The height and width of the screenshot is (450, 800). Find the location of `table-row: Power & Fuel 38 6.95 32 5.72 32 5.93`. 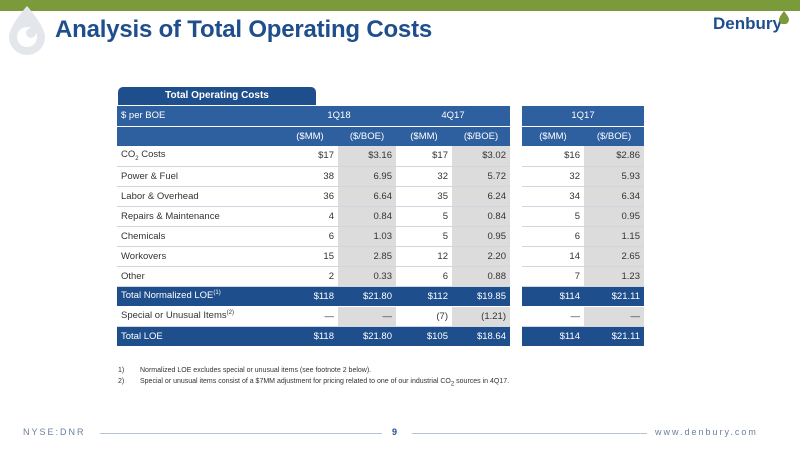

table-row: Power & Fuel 38 6.95 32 5.72 32 5.93 is located at coordinates (380, 176).